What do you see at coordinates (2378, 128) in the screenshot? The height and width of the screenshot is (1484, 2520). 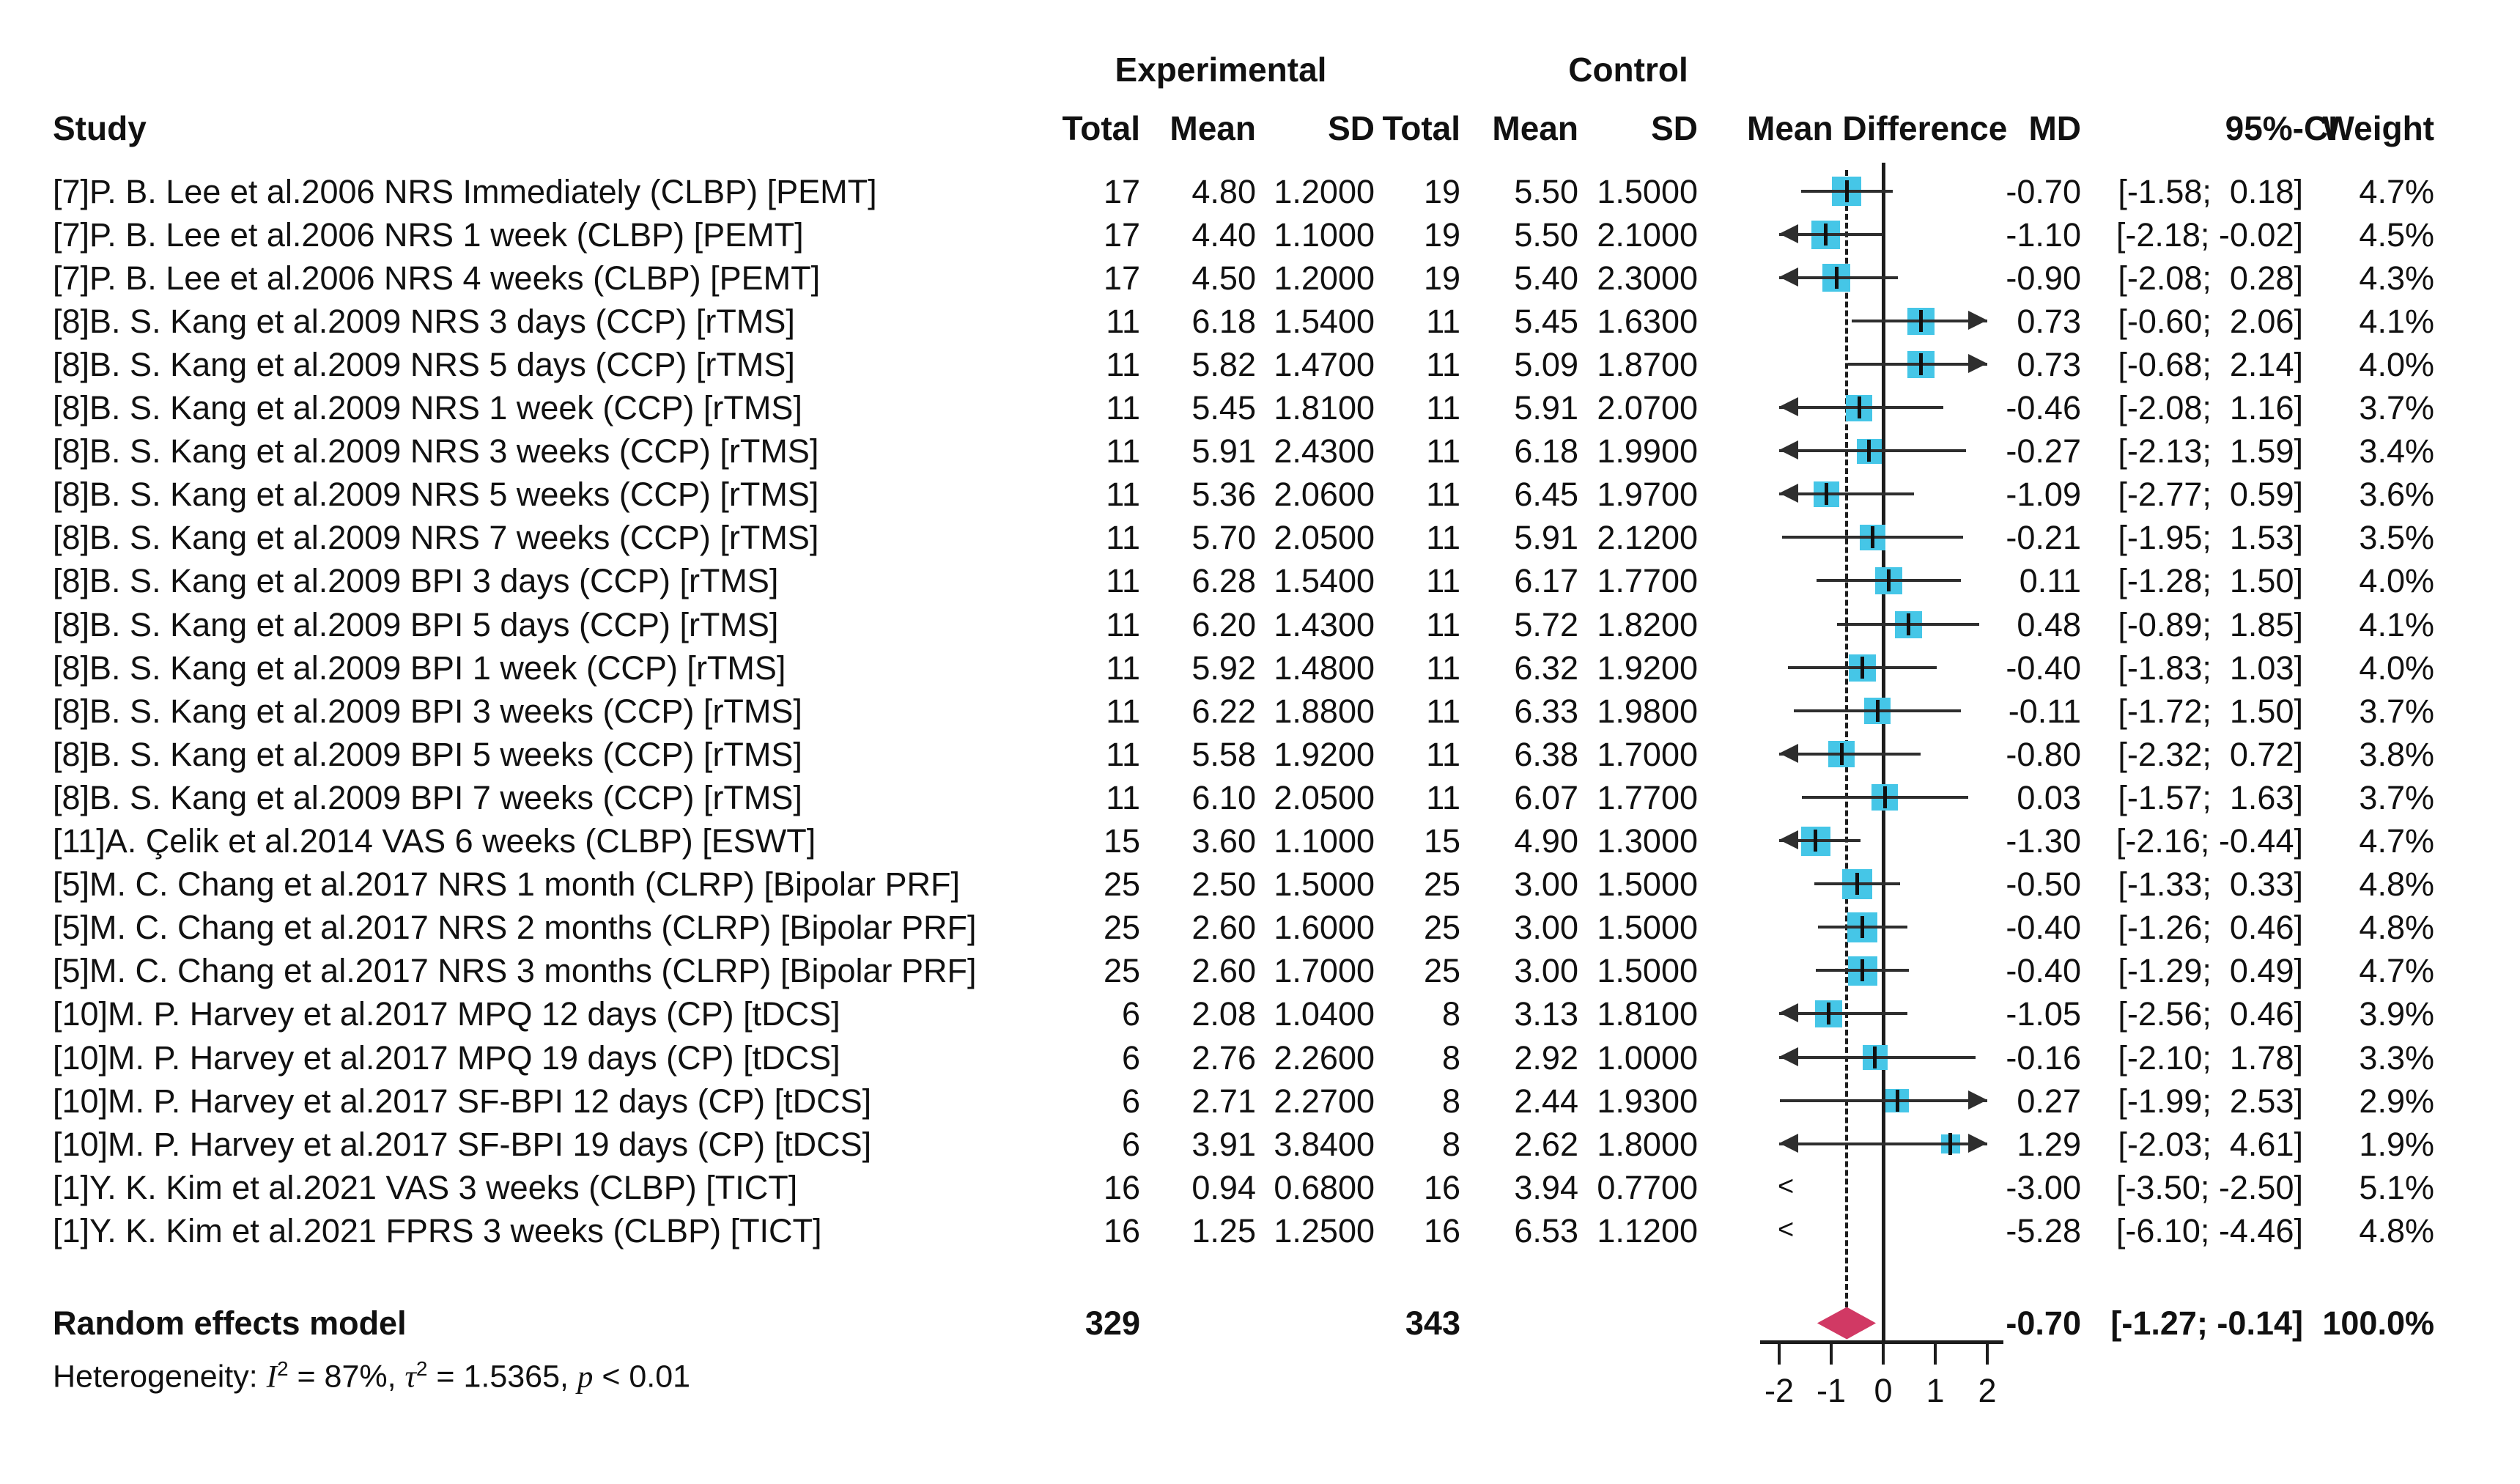 I see `weight-column-header: Weight` at bounding box center [2378, 128].